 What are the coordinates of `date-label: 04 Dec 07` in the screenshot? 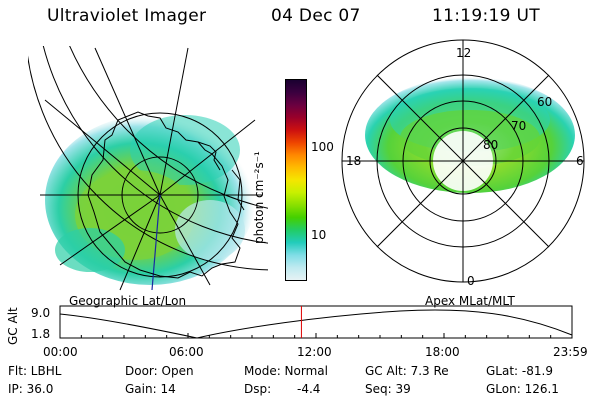 It's located at (316, 16).